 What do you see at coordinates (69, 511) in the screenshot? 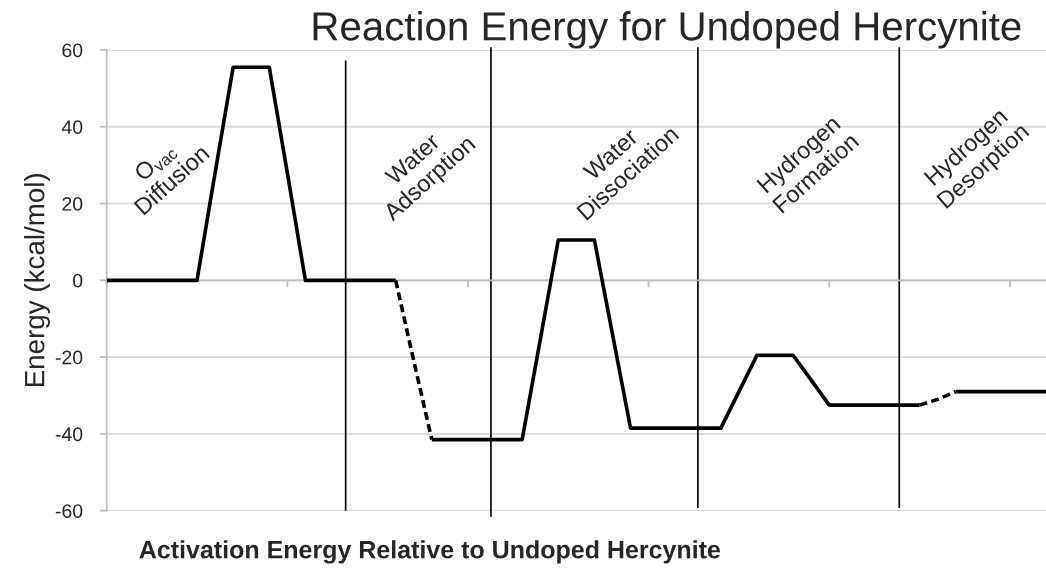
I see `y-tick-label: -60` at bounding box center [69, 511].